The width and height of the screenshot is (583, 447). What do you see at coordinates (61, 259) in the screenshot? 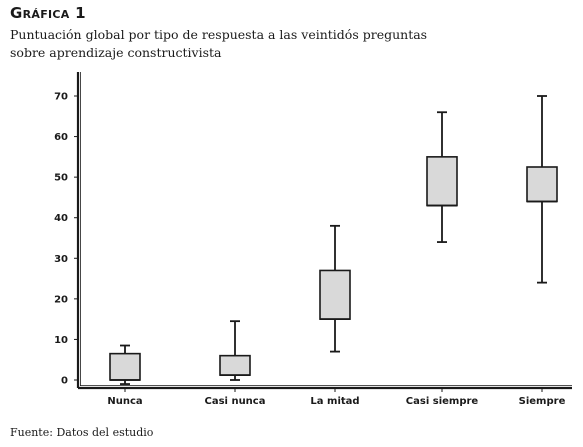
I see `y-tick-label: 30` at bounding box center [61, 259].